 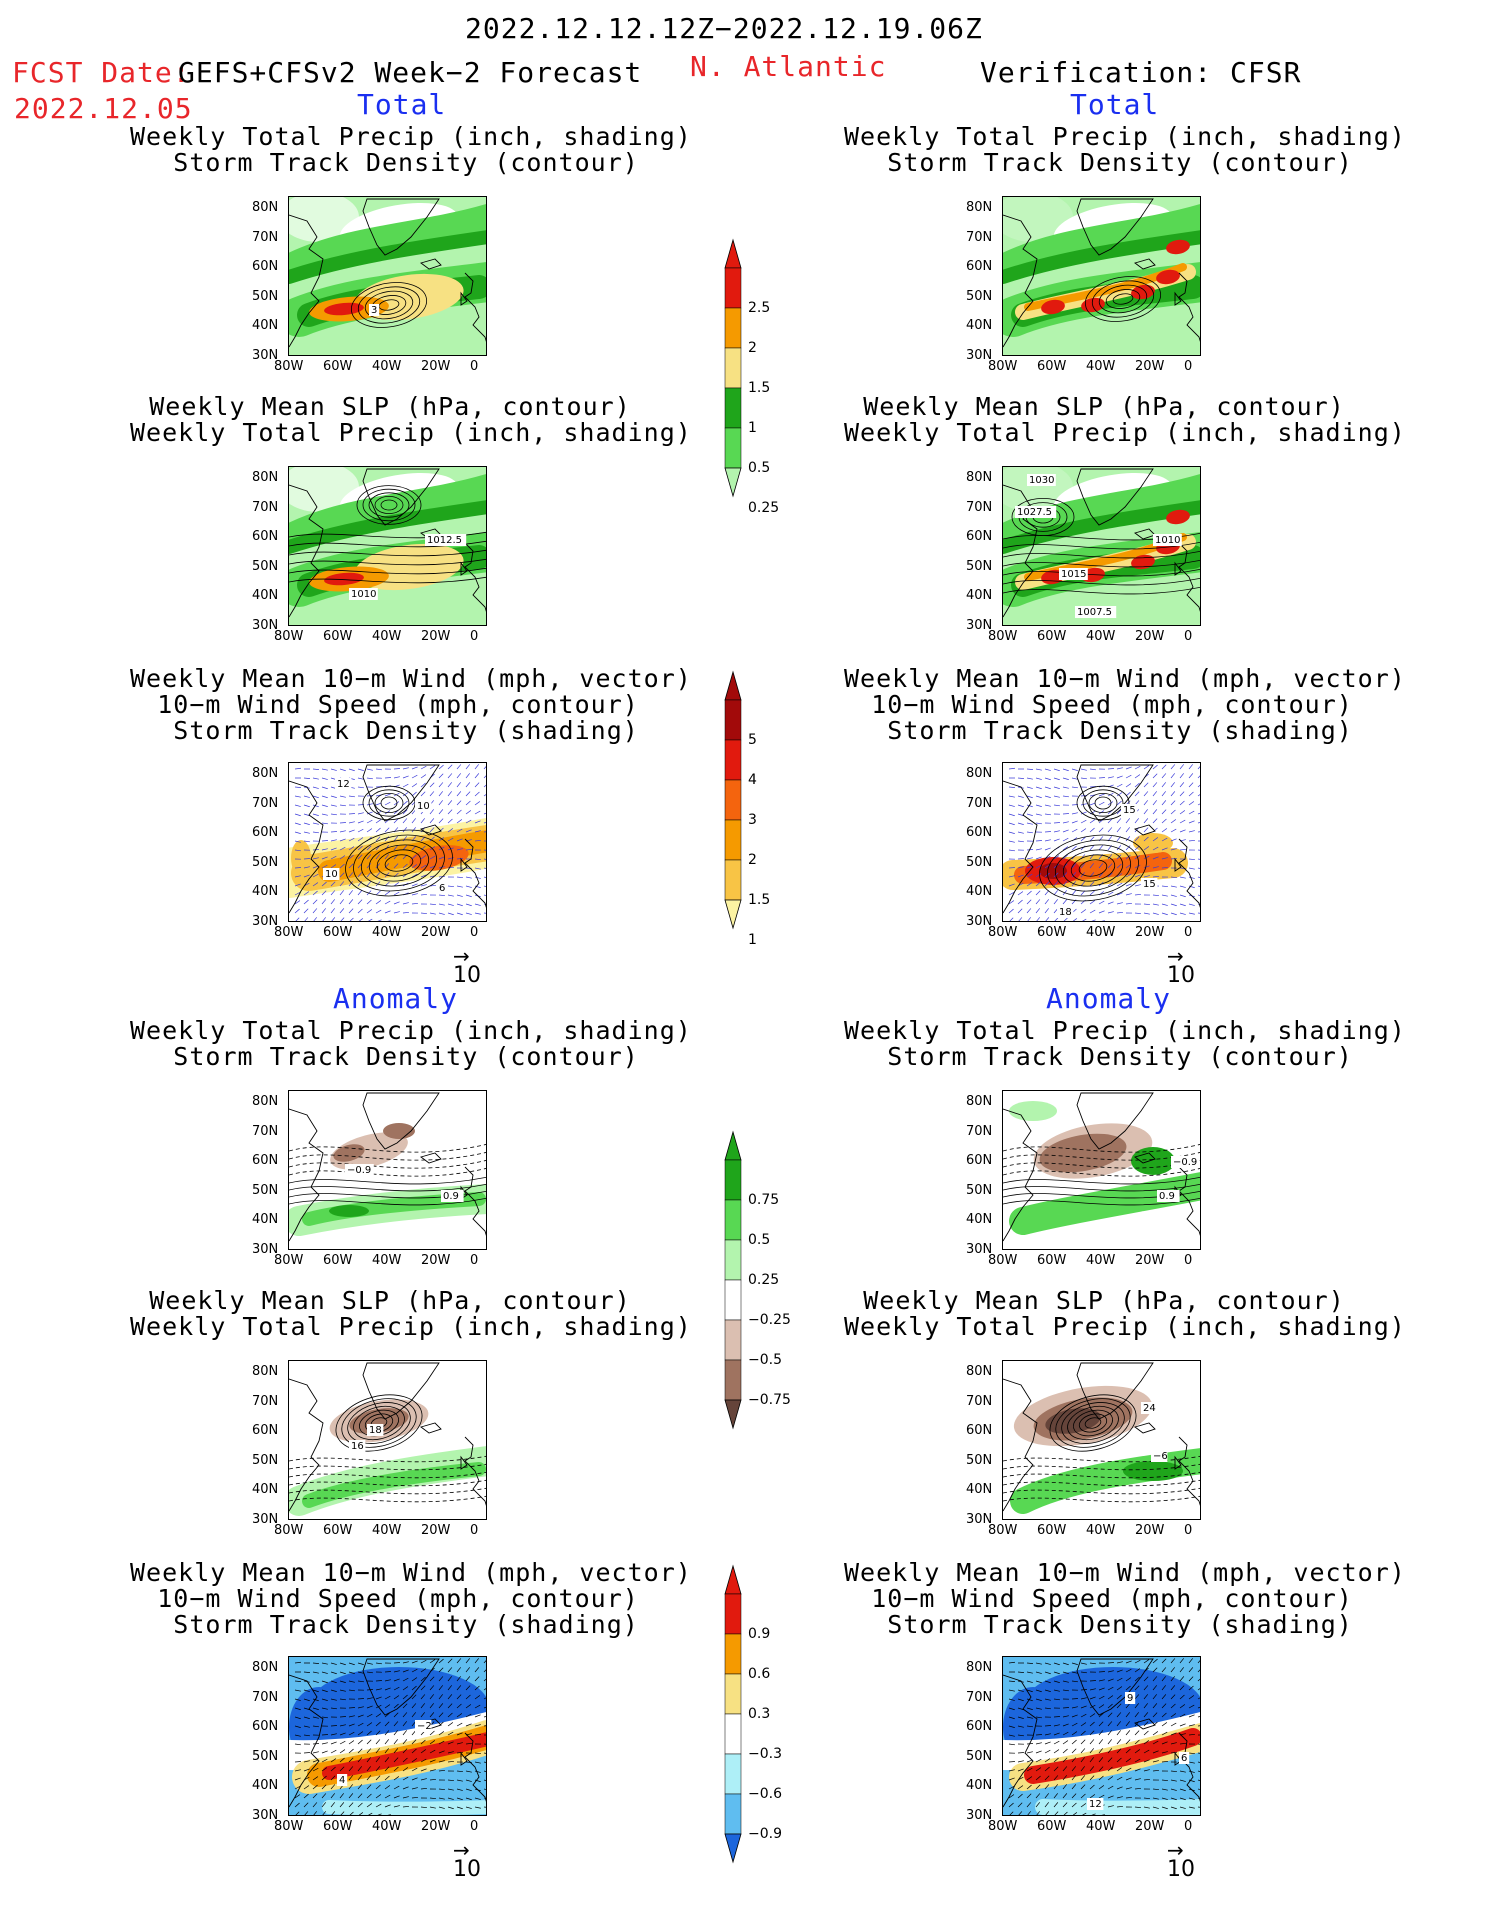 I want to click on colorbar-tick-label: −0.3, so click(x=765, y=1754).